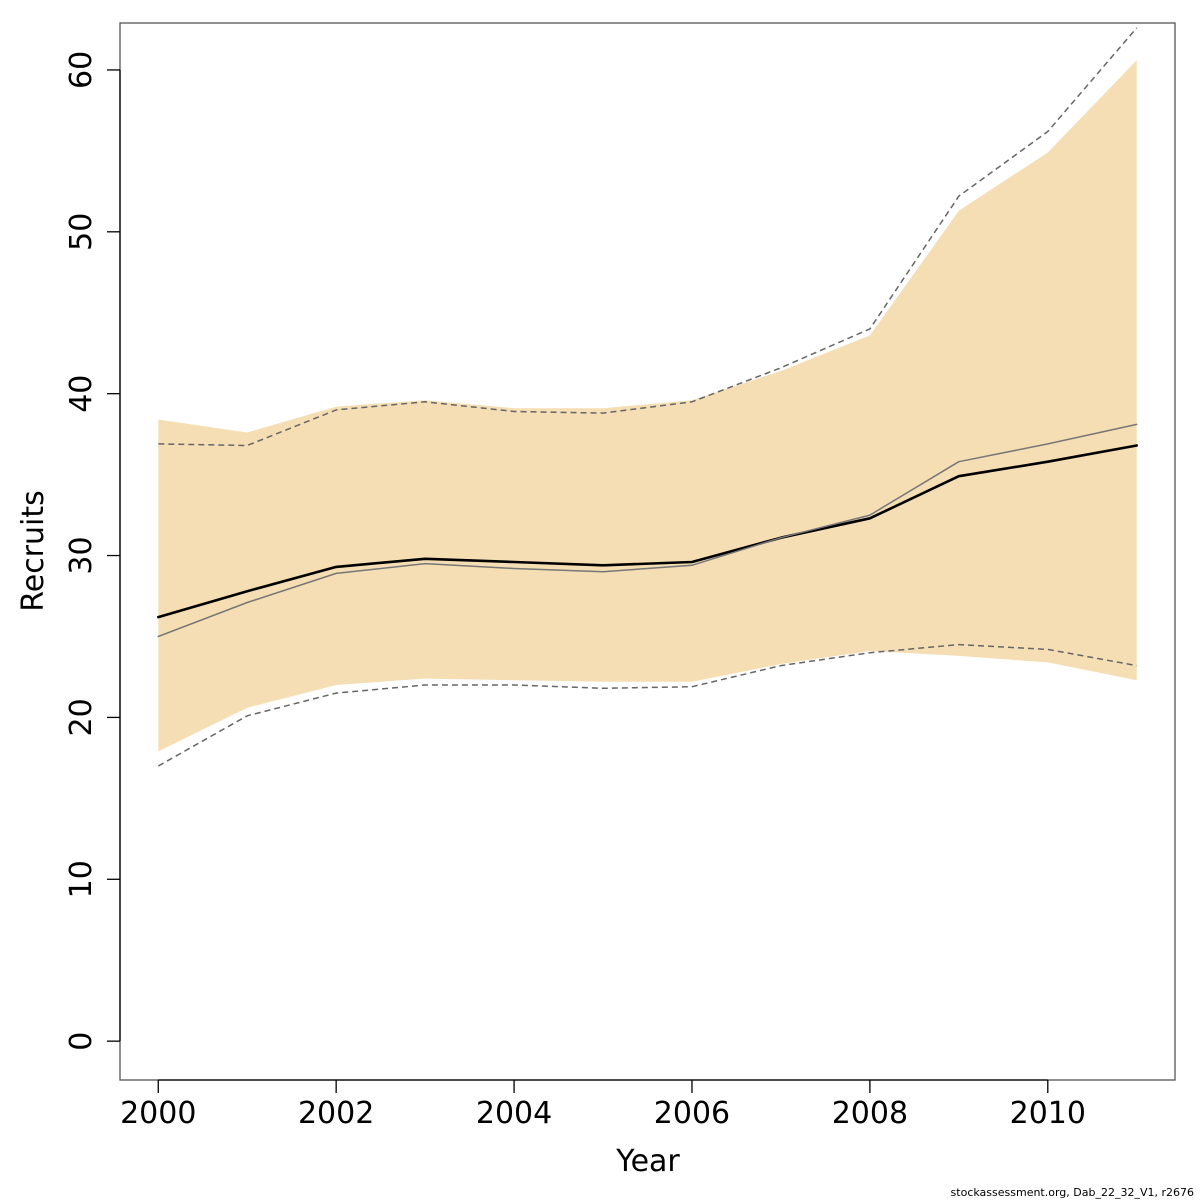 The height and width of the screenshot is (1200, 1200). I want to click on x-tick-label: 2004, so click(514, 1113).